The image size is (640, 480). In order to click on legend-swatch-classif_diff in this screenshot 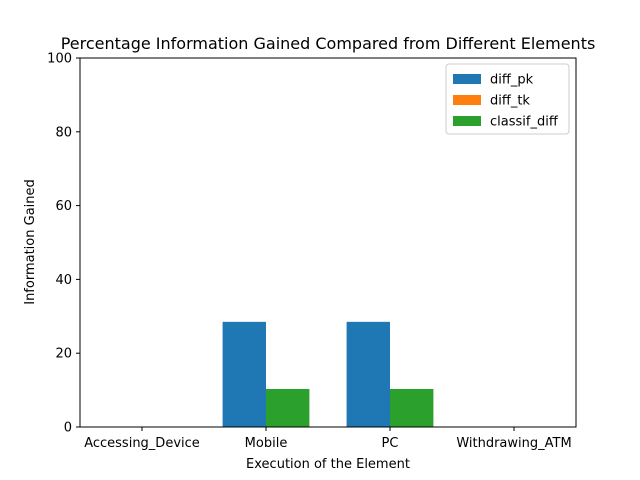, I will do `click(467, 121)`.